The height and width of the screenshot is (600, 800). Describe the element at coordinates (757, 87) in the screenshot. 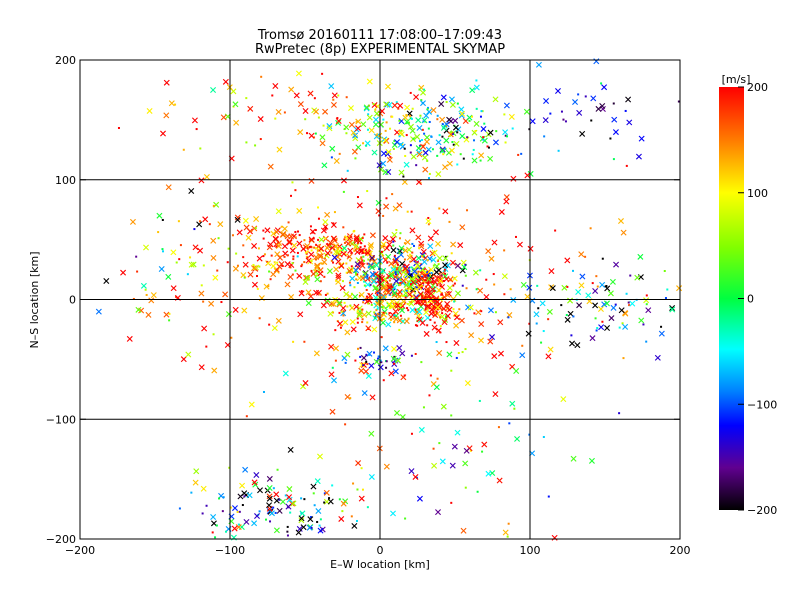

I see `colorbar-tick-label: 200` at that location.